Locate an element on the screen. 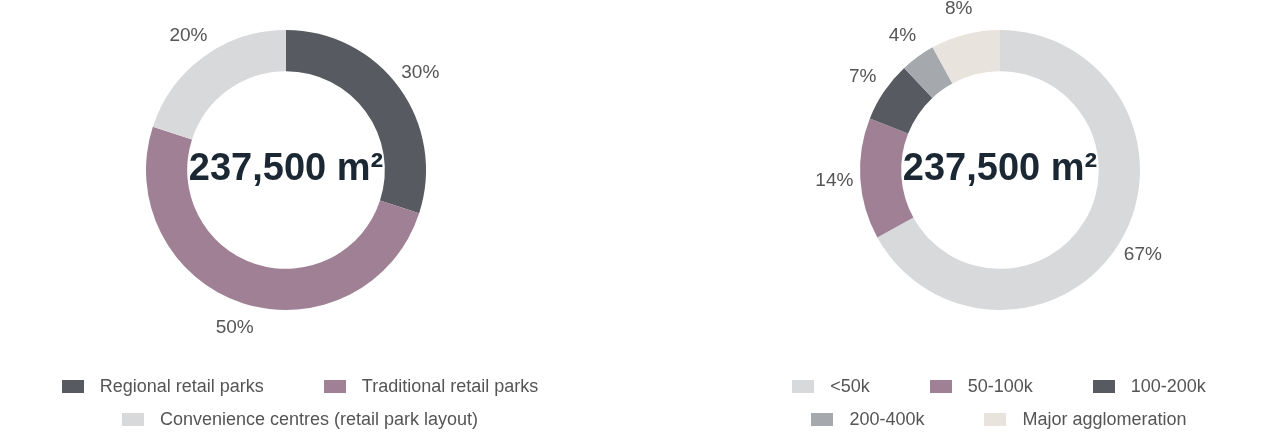  data-label: 14% is located at coordinates (834, 179).